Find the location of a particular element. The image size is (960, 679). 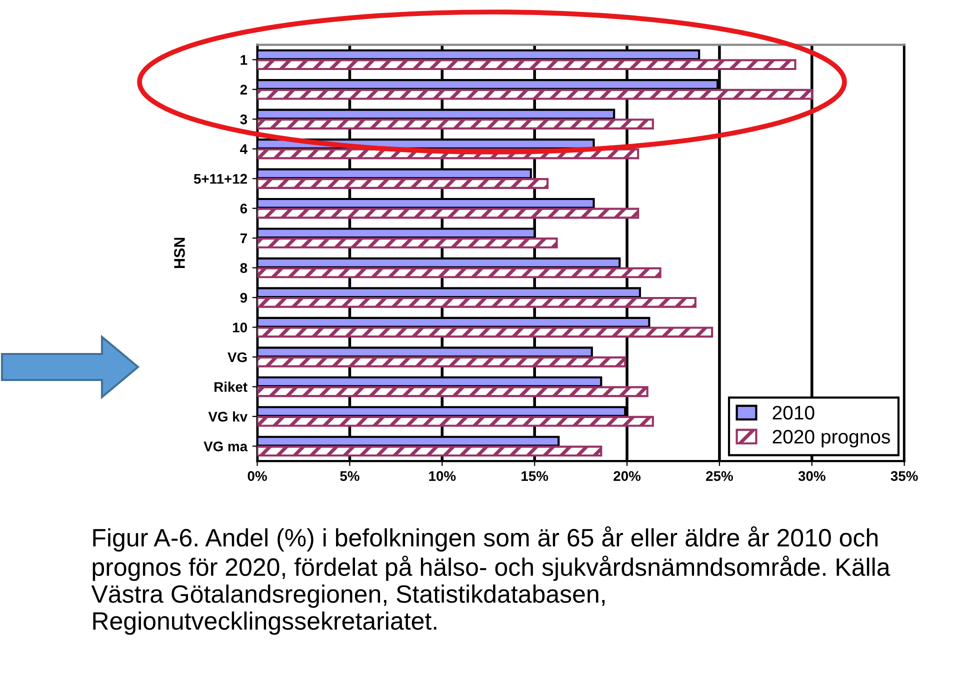

x-tick-label: 15% is located at coordinates (535, 476).